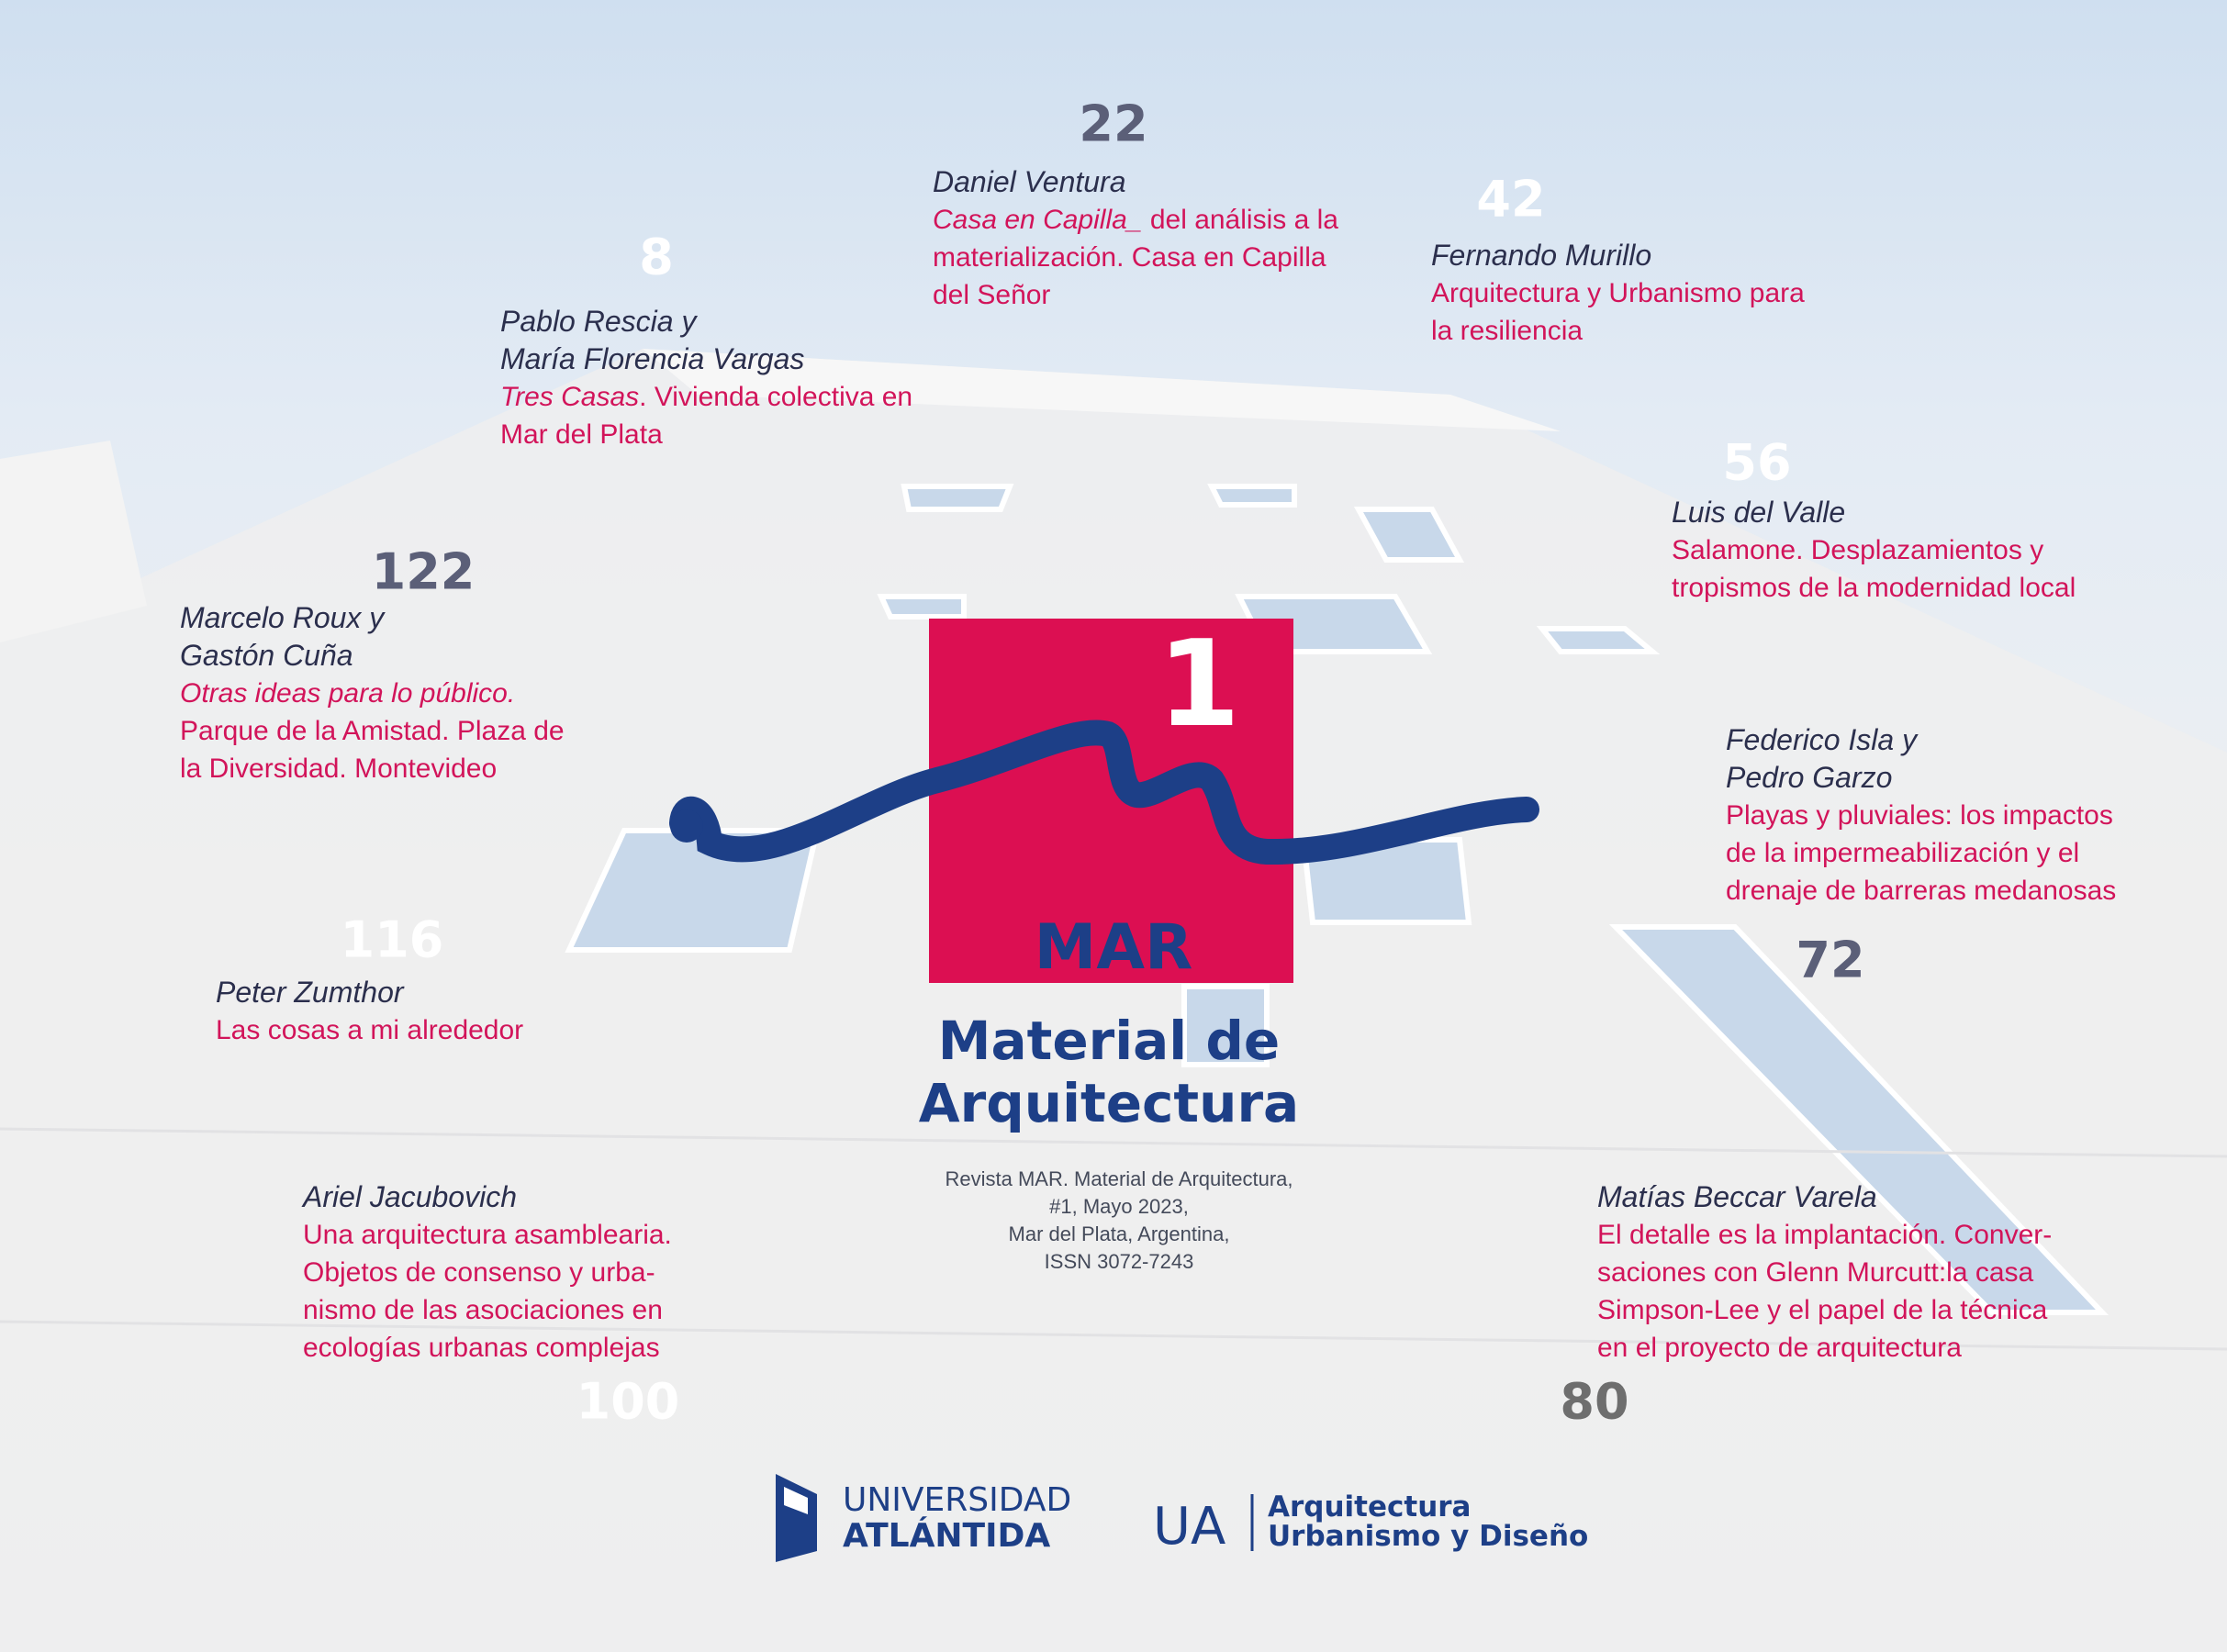 The image size is (2227, 1652). What do you see at coordinates (1858, 550) in the screenshot?
I see `title-line: Salamone. Desplazamientos y` at bounding box center [1858, 550].